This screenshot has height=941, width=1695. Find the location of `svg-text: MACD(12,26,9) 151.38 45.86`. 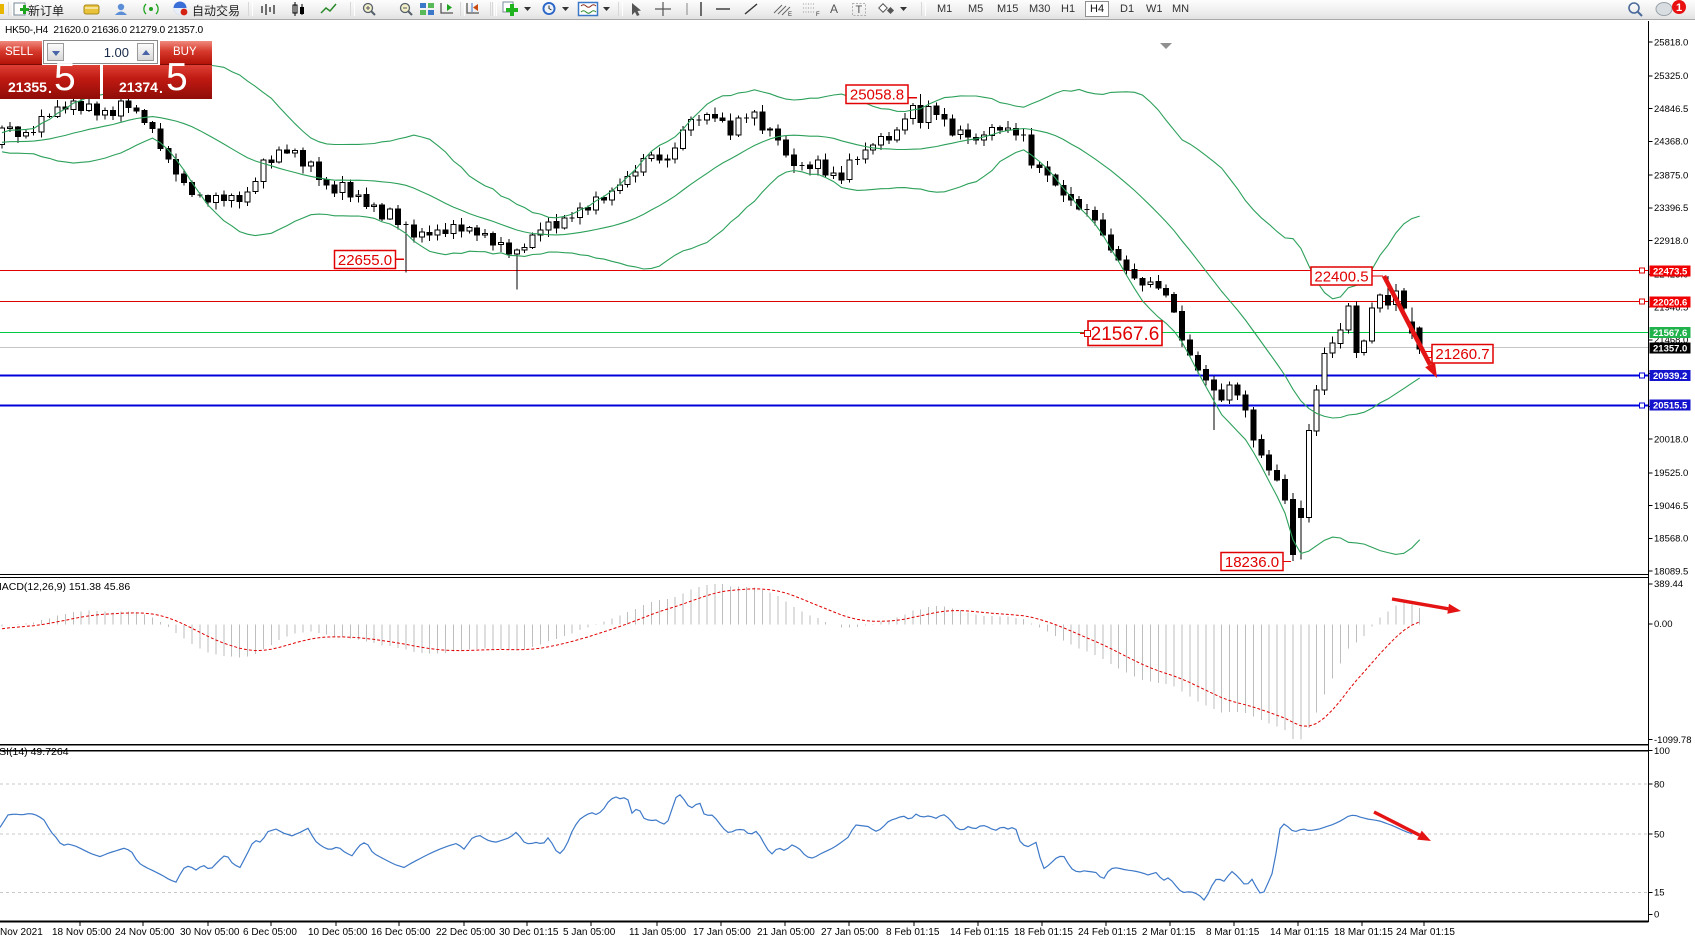

svg-text: MACD(12,26,9) 151.38 45.86 is located at coordinates (65, 587).